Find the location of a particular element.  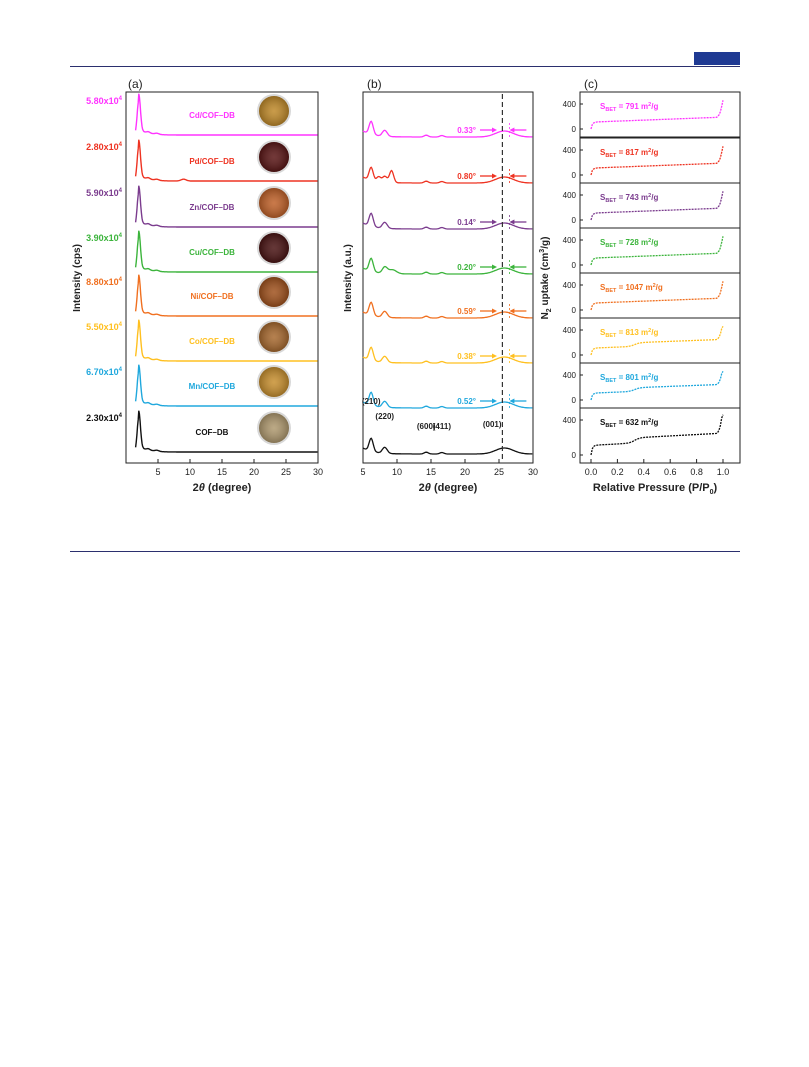

panel-a-ylabel: Intensity (cps) is located at coordinates (77, 278).